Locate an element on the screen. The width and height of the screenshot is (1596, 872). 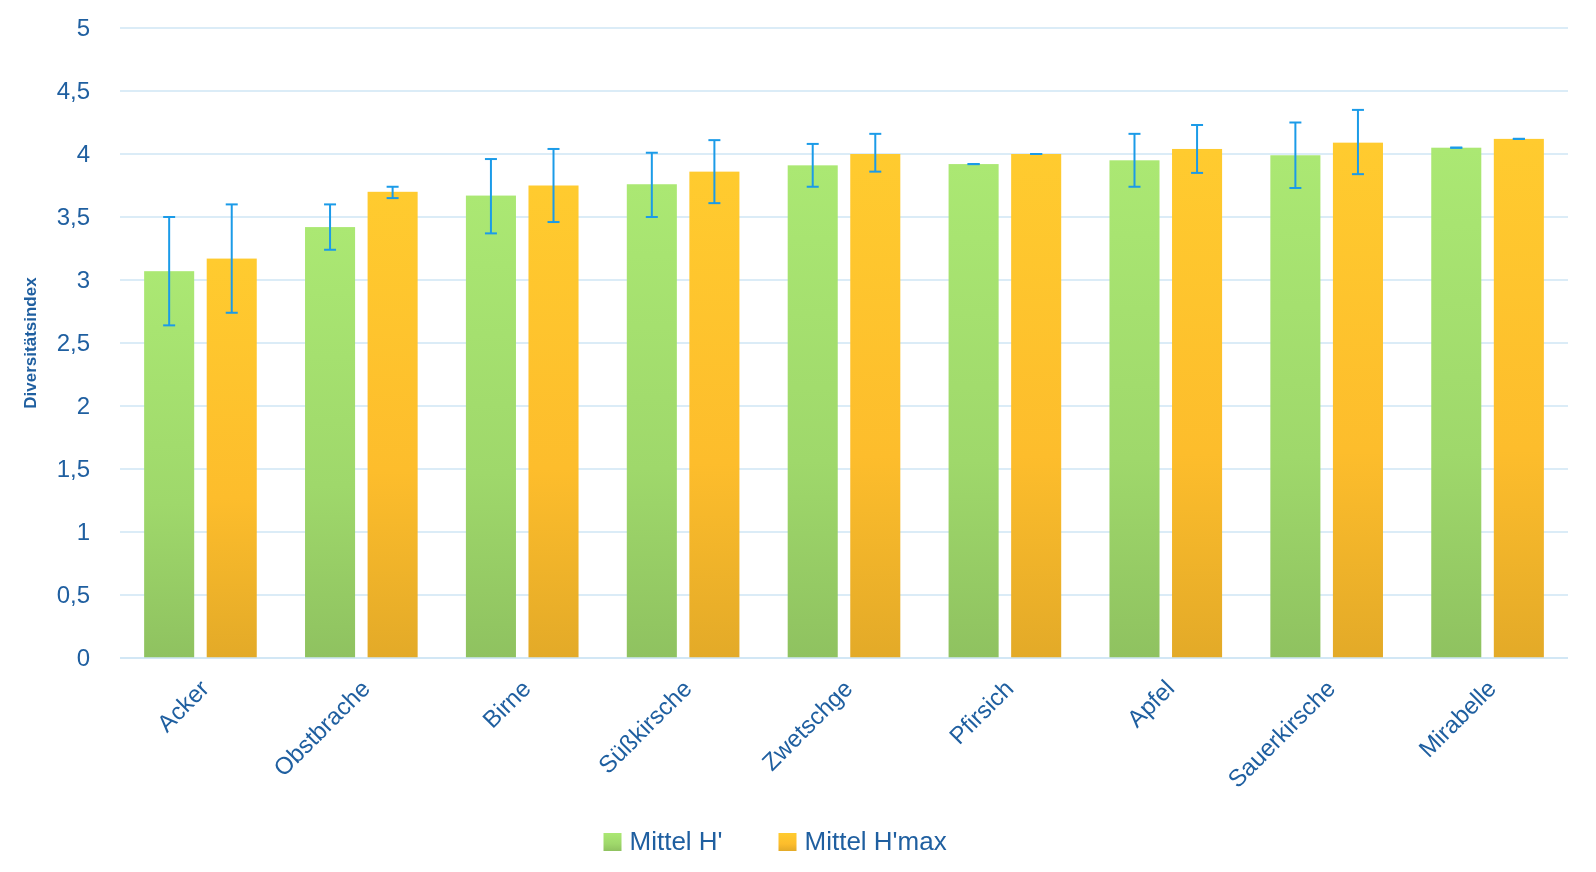
y-tick-label: 5 is located at coordinates (83, 28).